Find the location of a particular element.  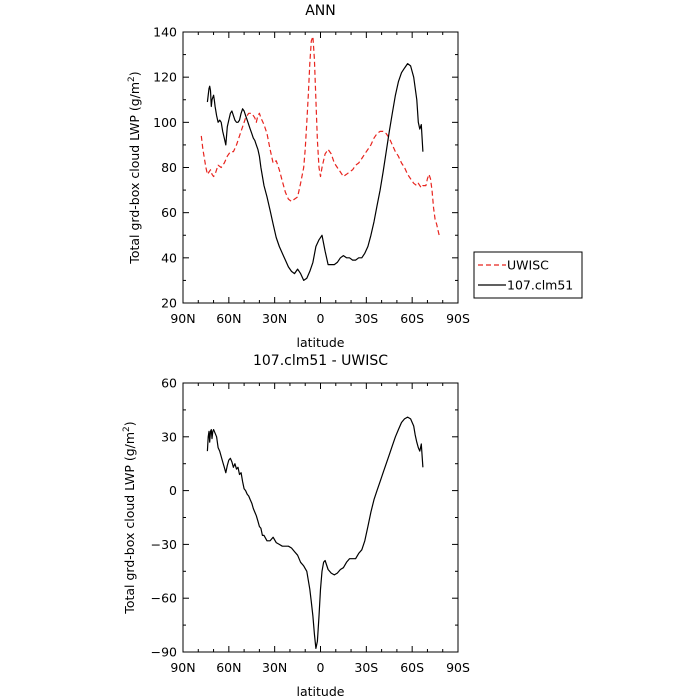

y-tick-label: −60 is located at coordinates (164, 598).